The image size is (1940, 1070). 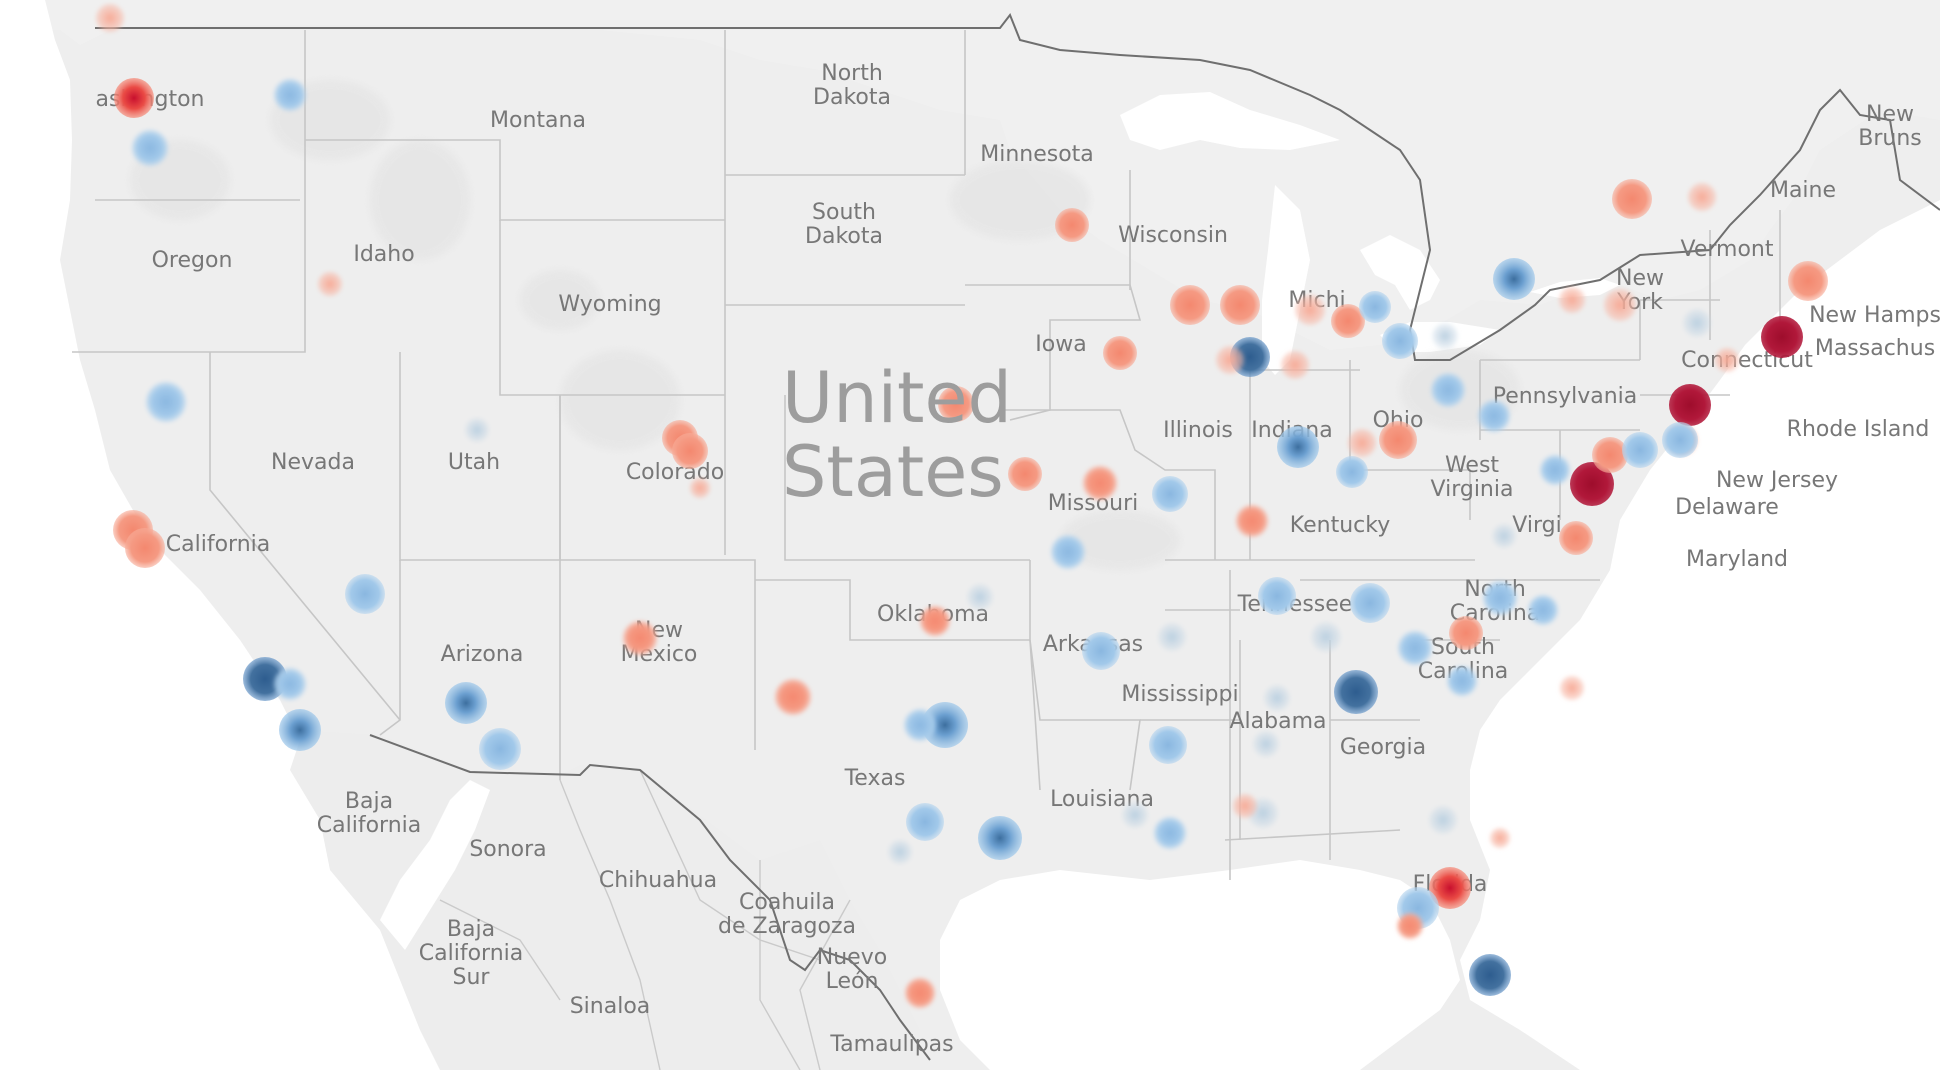 I want to click on region-label-line: Sonora, so click(x=507, y=849).